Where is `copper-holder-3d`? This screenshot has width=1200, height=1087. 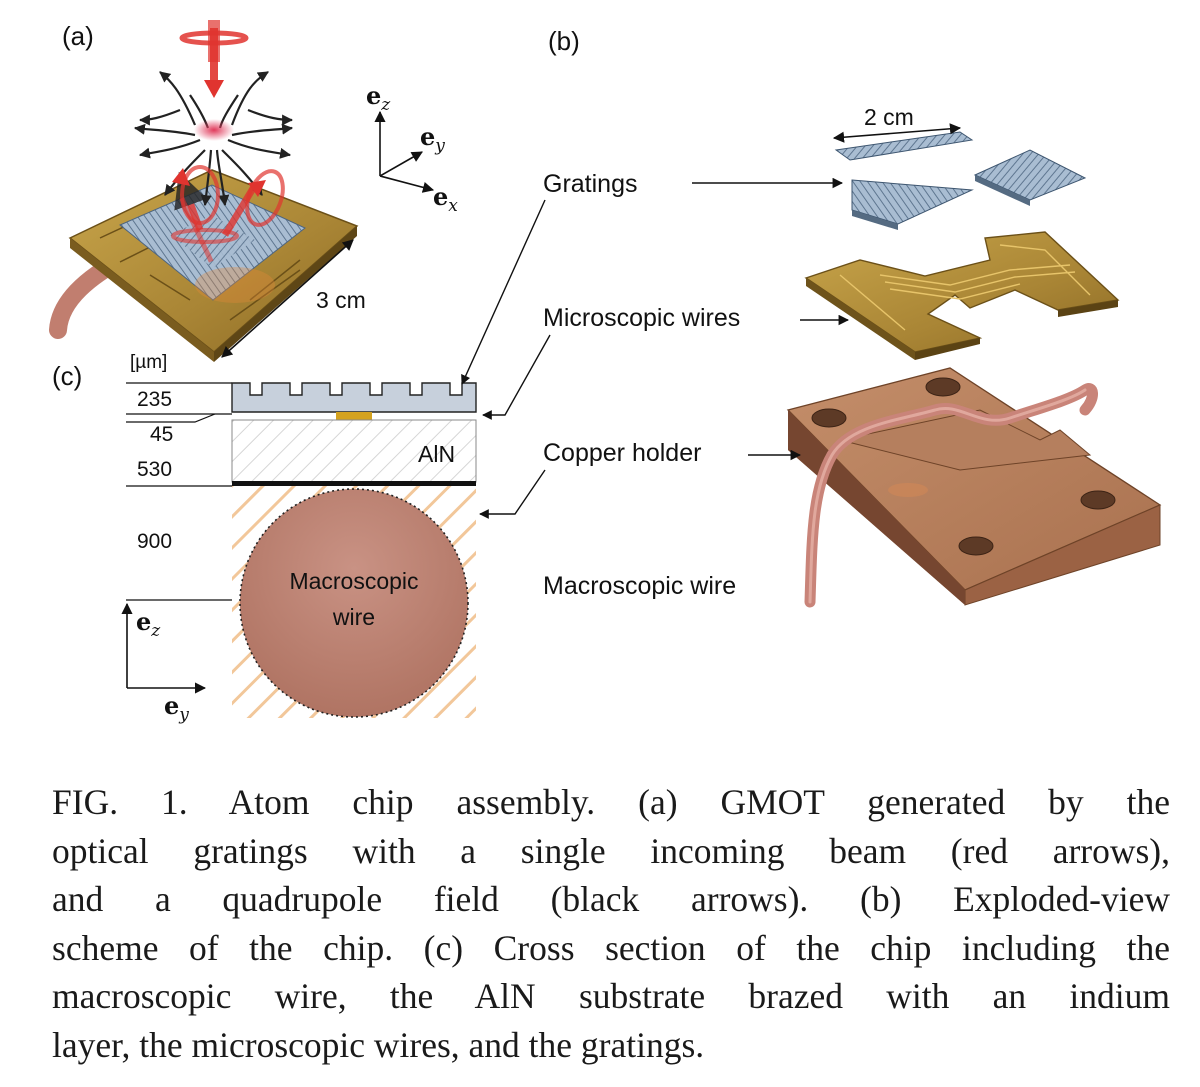 copper-holder-3d is located at coordinates (974, 486).